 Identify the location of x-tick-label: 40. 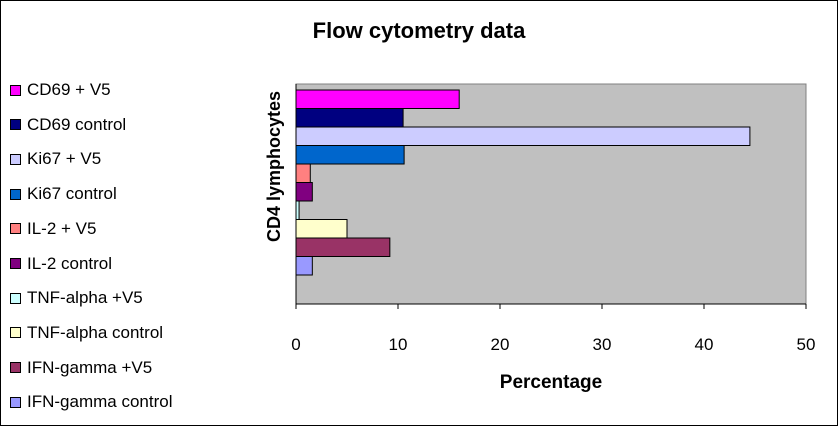
(704, 344).